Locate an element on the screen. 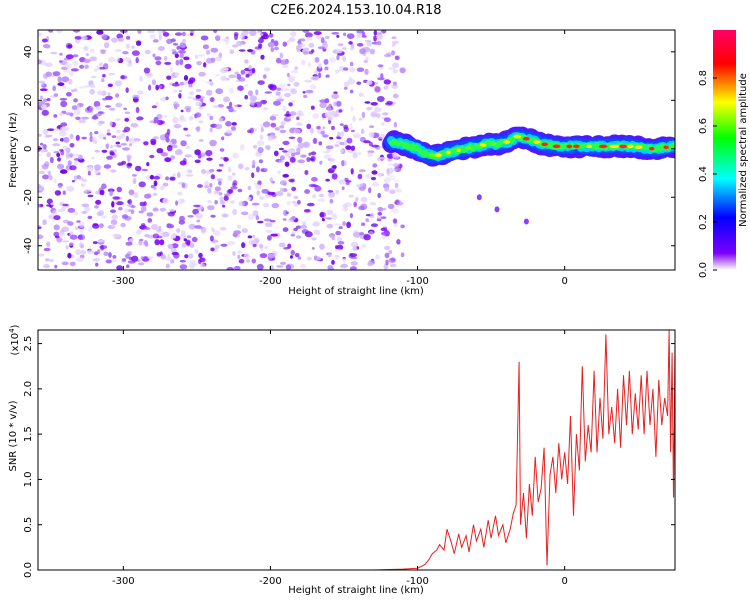 The height and width of the screenshot is (604, 750). y-tick-label: 1.0 is located at coordinates (28, 479).